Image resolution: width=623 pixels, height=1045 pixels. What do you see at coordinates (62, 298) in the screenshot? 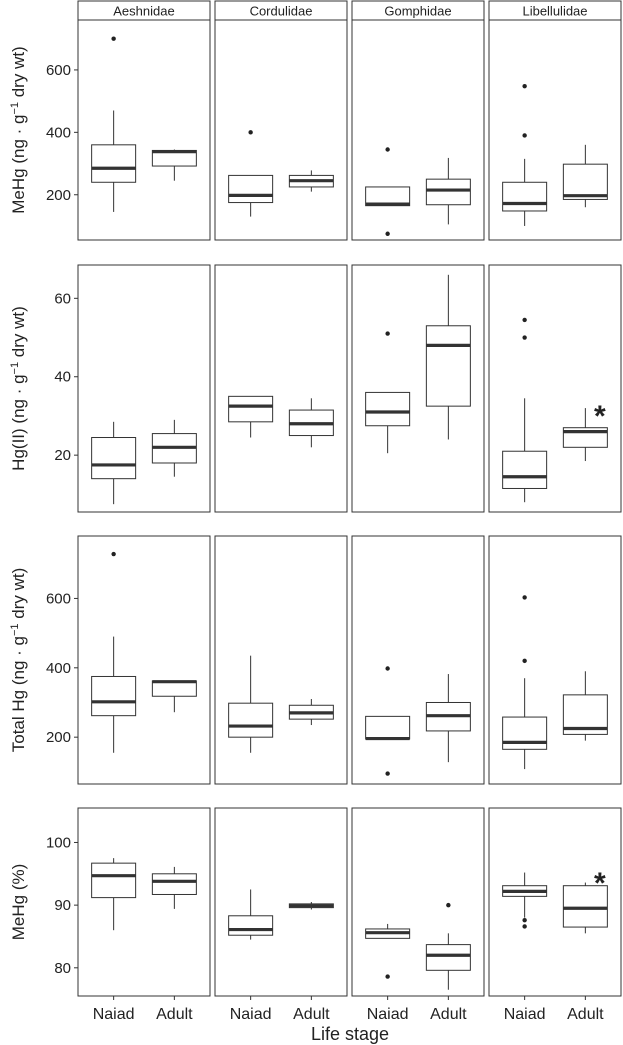
I see `y-tick-label: 60` at bounding box center [62, 298].